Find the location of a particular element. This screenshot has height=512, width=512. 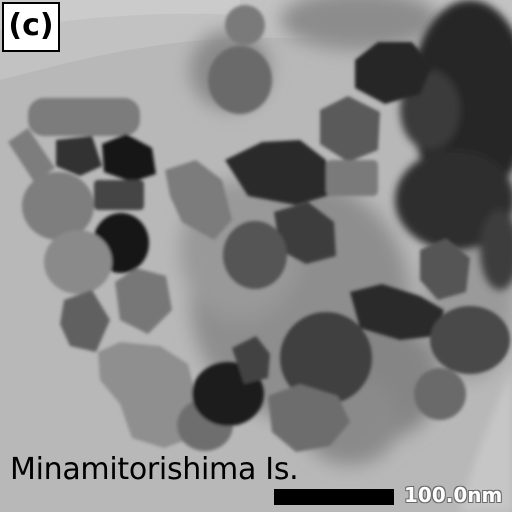

scale-bar is located at coordinates (334, 497).